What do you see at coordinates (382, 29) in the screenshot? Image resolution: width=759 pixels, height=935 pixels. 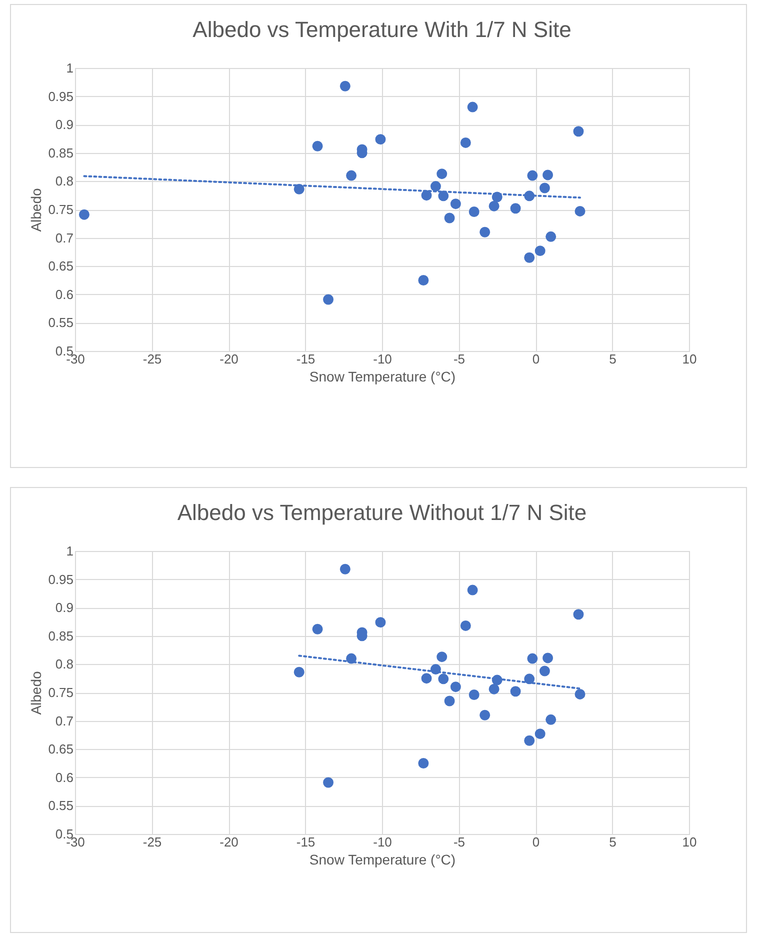 I see `chart-title: Albedo vs Temperature With 1/7 N Site` at bounding box center [382, 29].